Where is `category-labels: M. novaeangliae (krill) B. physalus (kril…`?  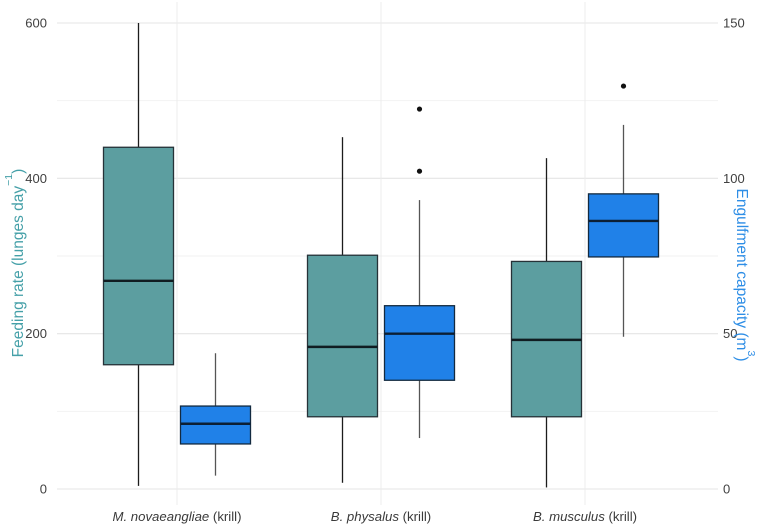
category-labels: M. novaeangliae (krill) B. physalus (kril… is located at coordinates (374, 516).